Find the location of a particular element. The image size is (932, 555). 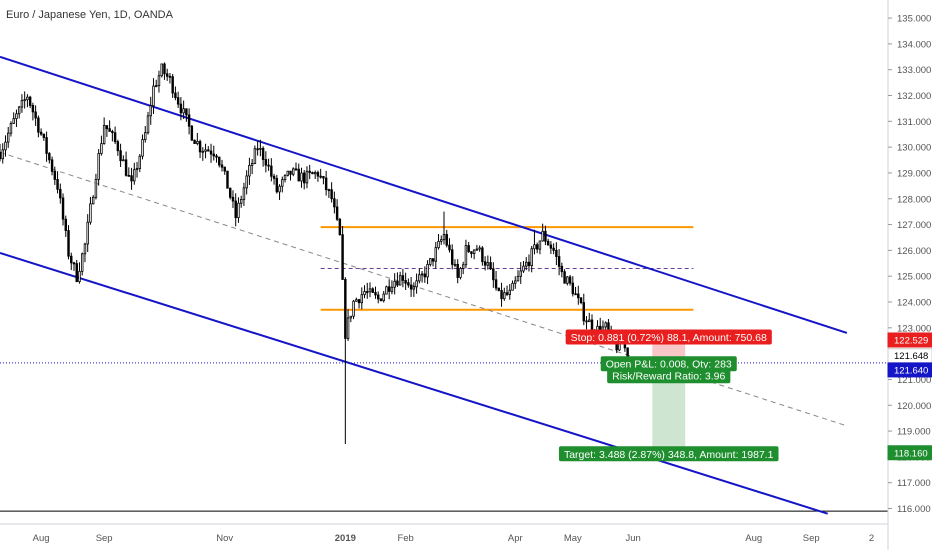

target-label-bg is located at coordinates (668, 454).